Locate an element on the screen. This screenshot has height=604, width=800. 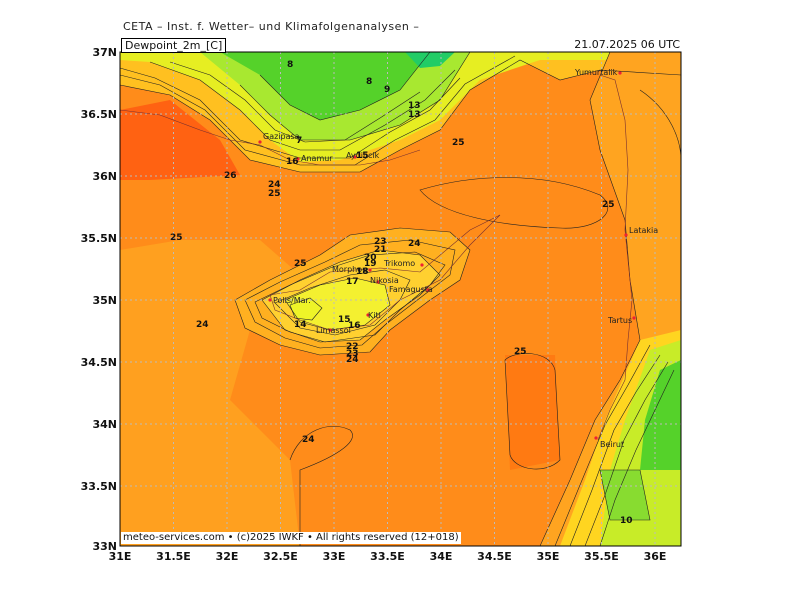
contour-label: 26 is located at coordinates (230, 176).